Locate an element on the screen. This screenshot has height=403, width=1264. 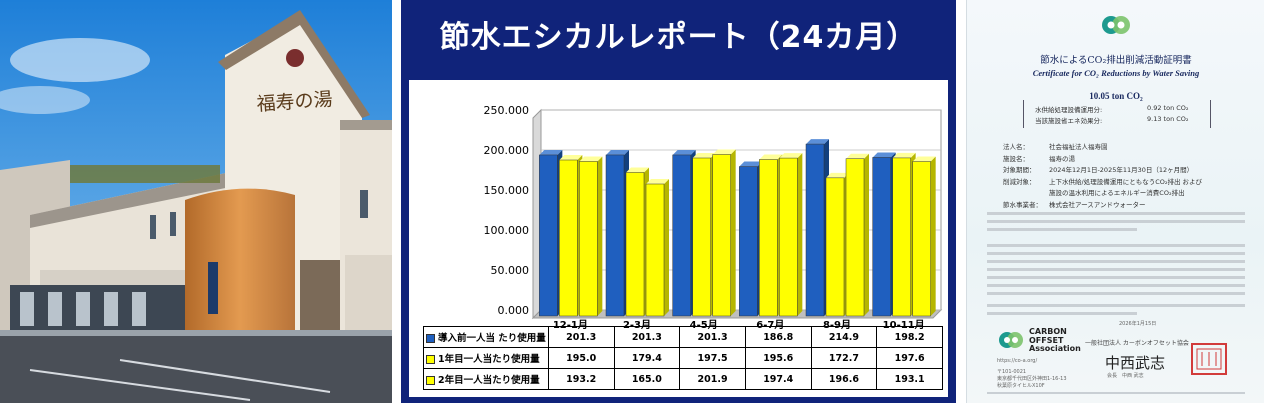
cert-item1-value: 0.92 ton CO₂ is located at coordinates (1168, 108).